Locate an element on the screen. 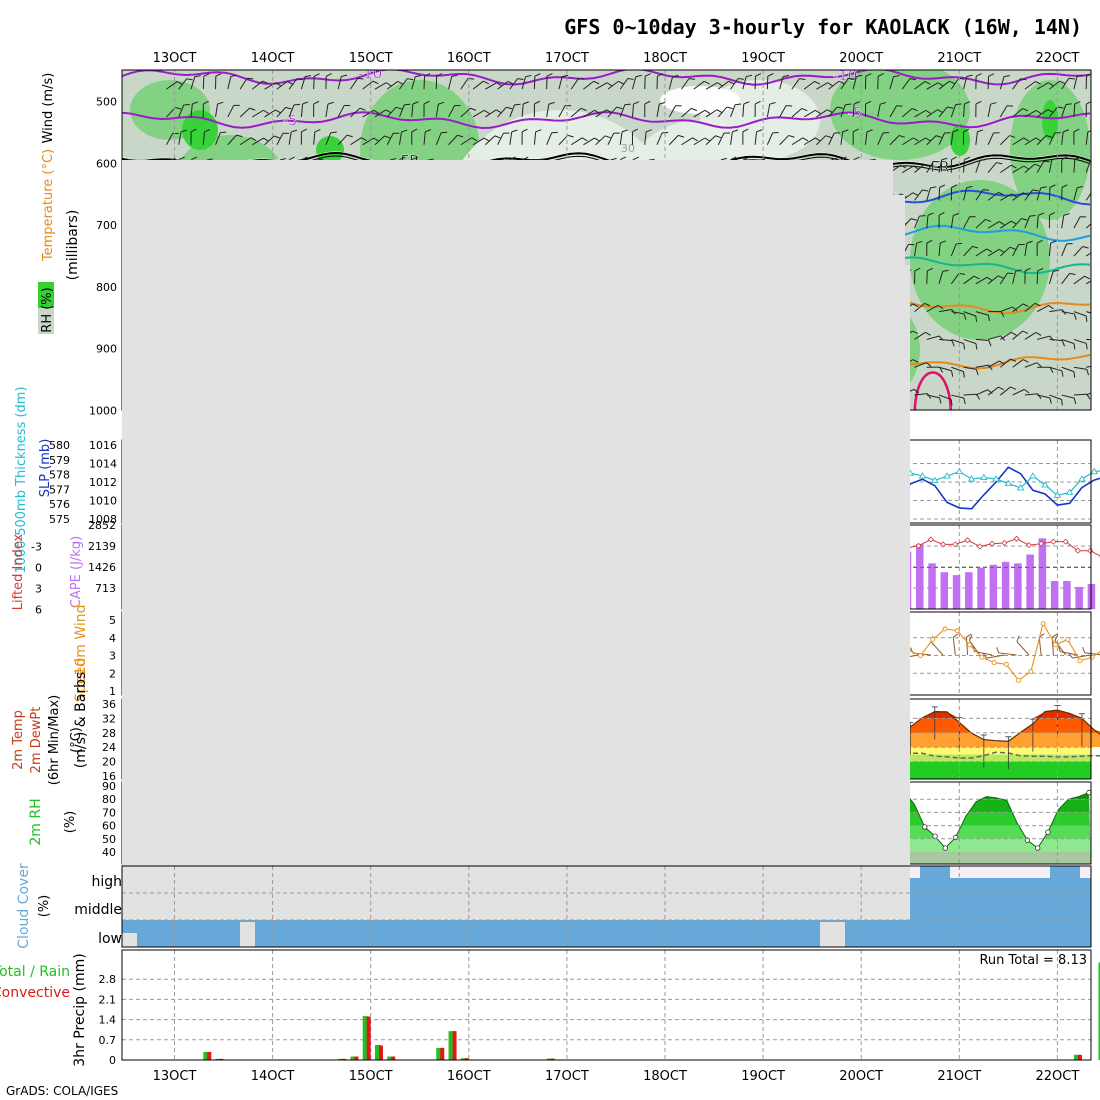 The width and height of the screenshot is (1100, 1100). cape-bar is located at coordinates (1005, 585).